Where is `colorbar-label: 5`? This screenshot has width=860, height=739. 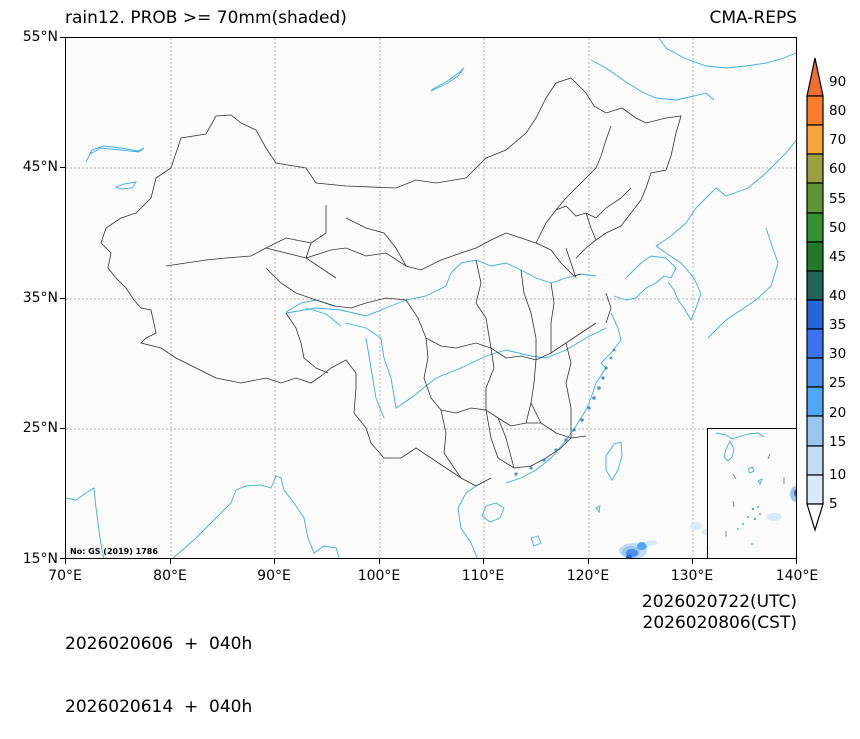
colorbar-label: 5 is located at coordinates (833, 504).